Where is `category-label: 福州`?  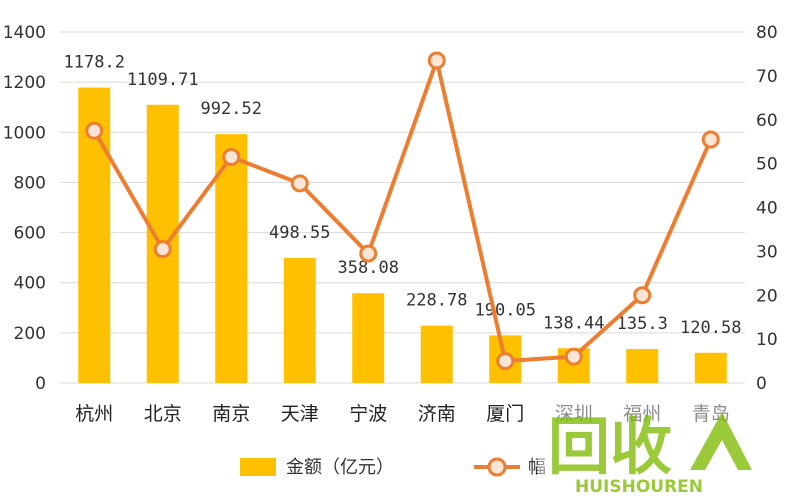
category-label: 福州 is located at coordinates (642, 414).